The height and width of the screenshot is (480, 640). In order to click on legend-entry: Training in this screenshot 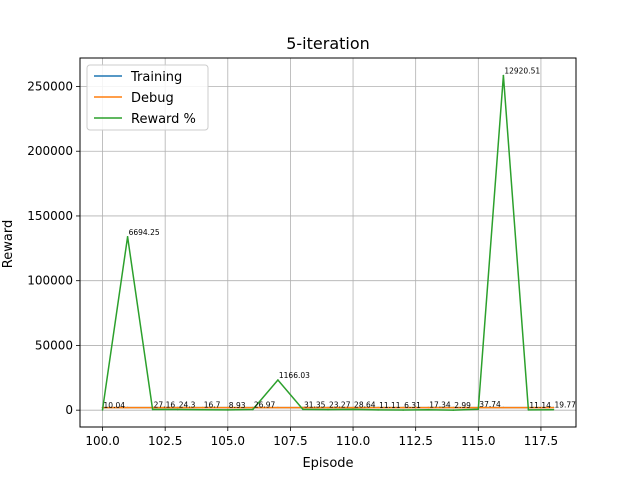, I will do `click(156, 77)`.